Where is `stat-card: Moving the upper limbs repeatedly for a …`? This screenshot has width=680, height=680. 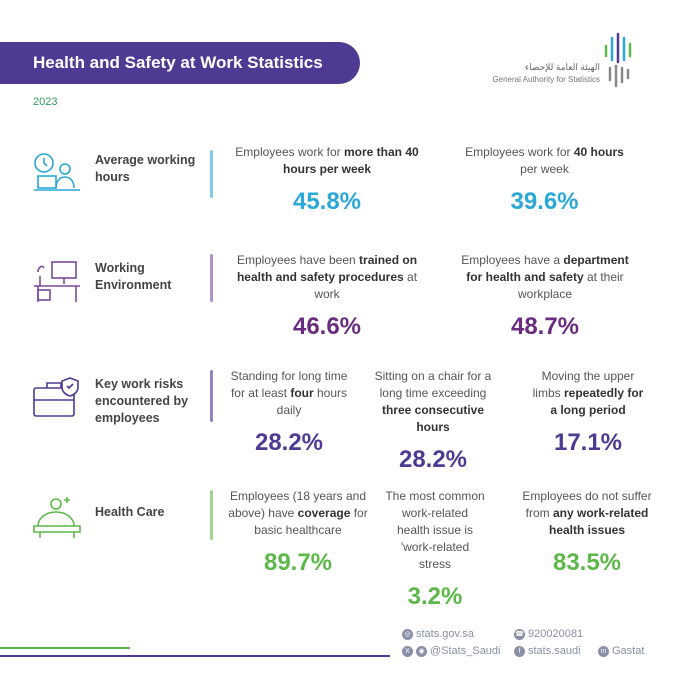 stat-card: Moving the upper limbs repeatedly for a … is located at coordinates (588, 412).